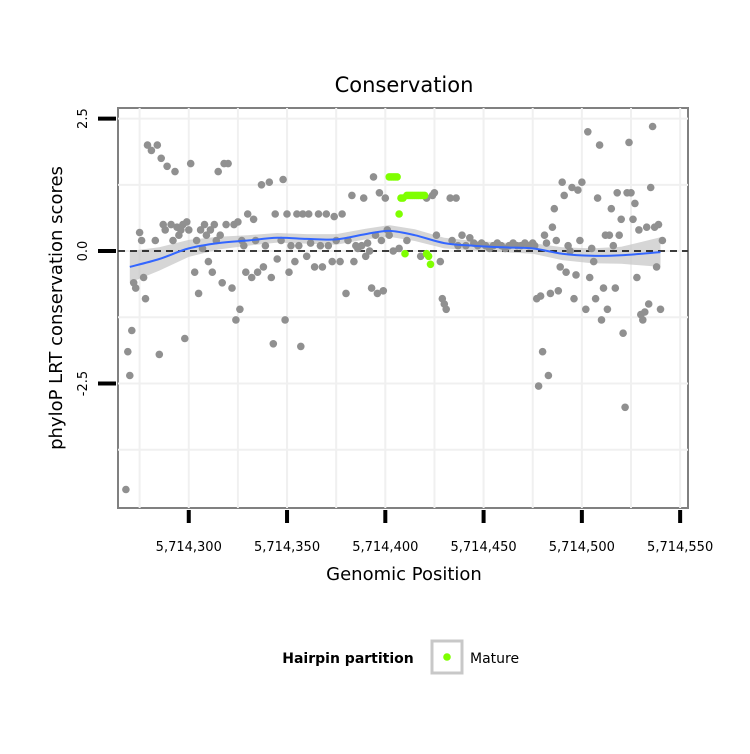  What do you see at coordinates (385, 547) in the screenshot?
I see `x-tick-label: 5,714,400` at bounding box center [385, 547].